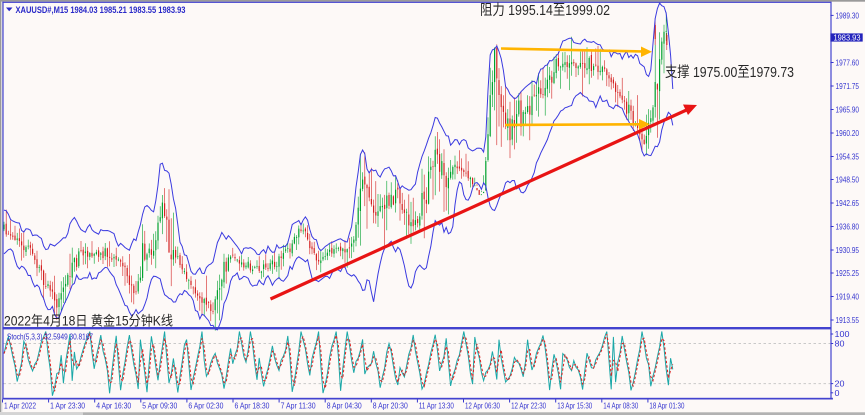  What do you see at coordinates (848, 16) in the screenshot?
I see `svg-text: 1989.30` at bounding box center [848, 16].